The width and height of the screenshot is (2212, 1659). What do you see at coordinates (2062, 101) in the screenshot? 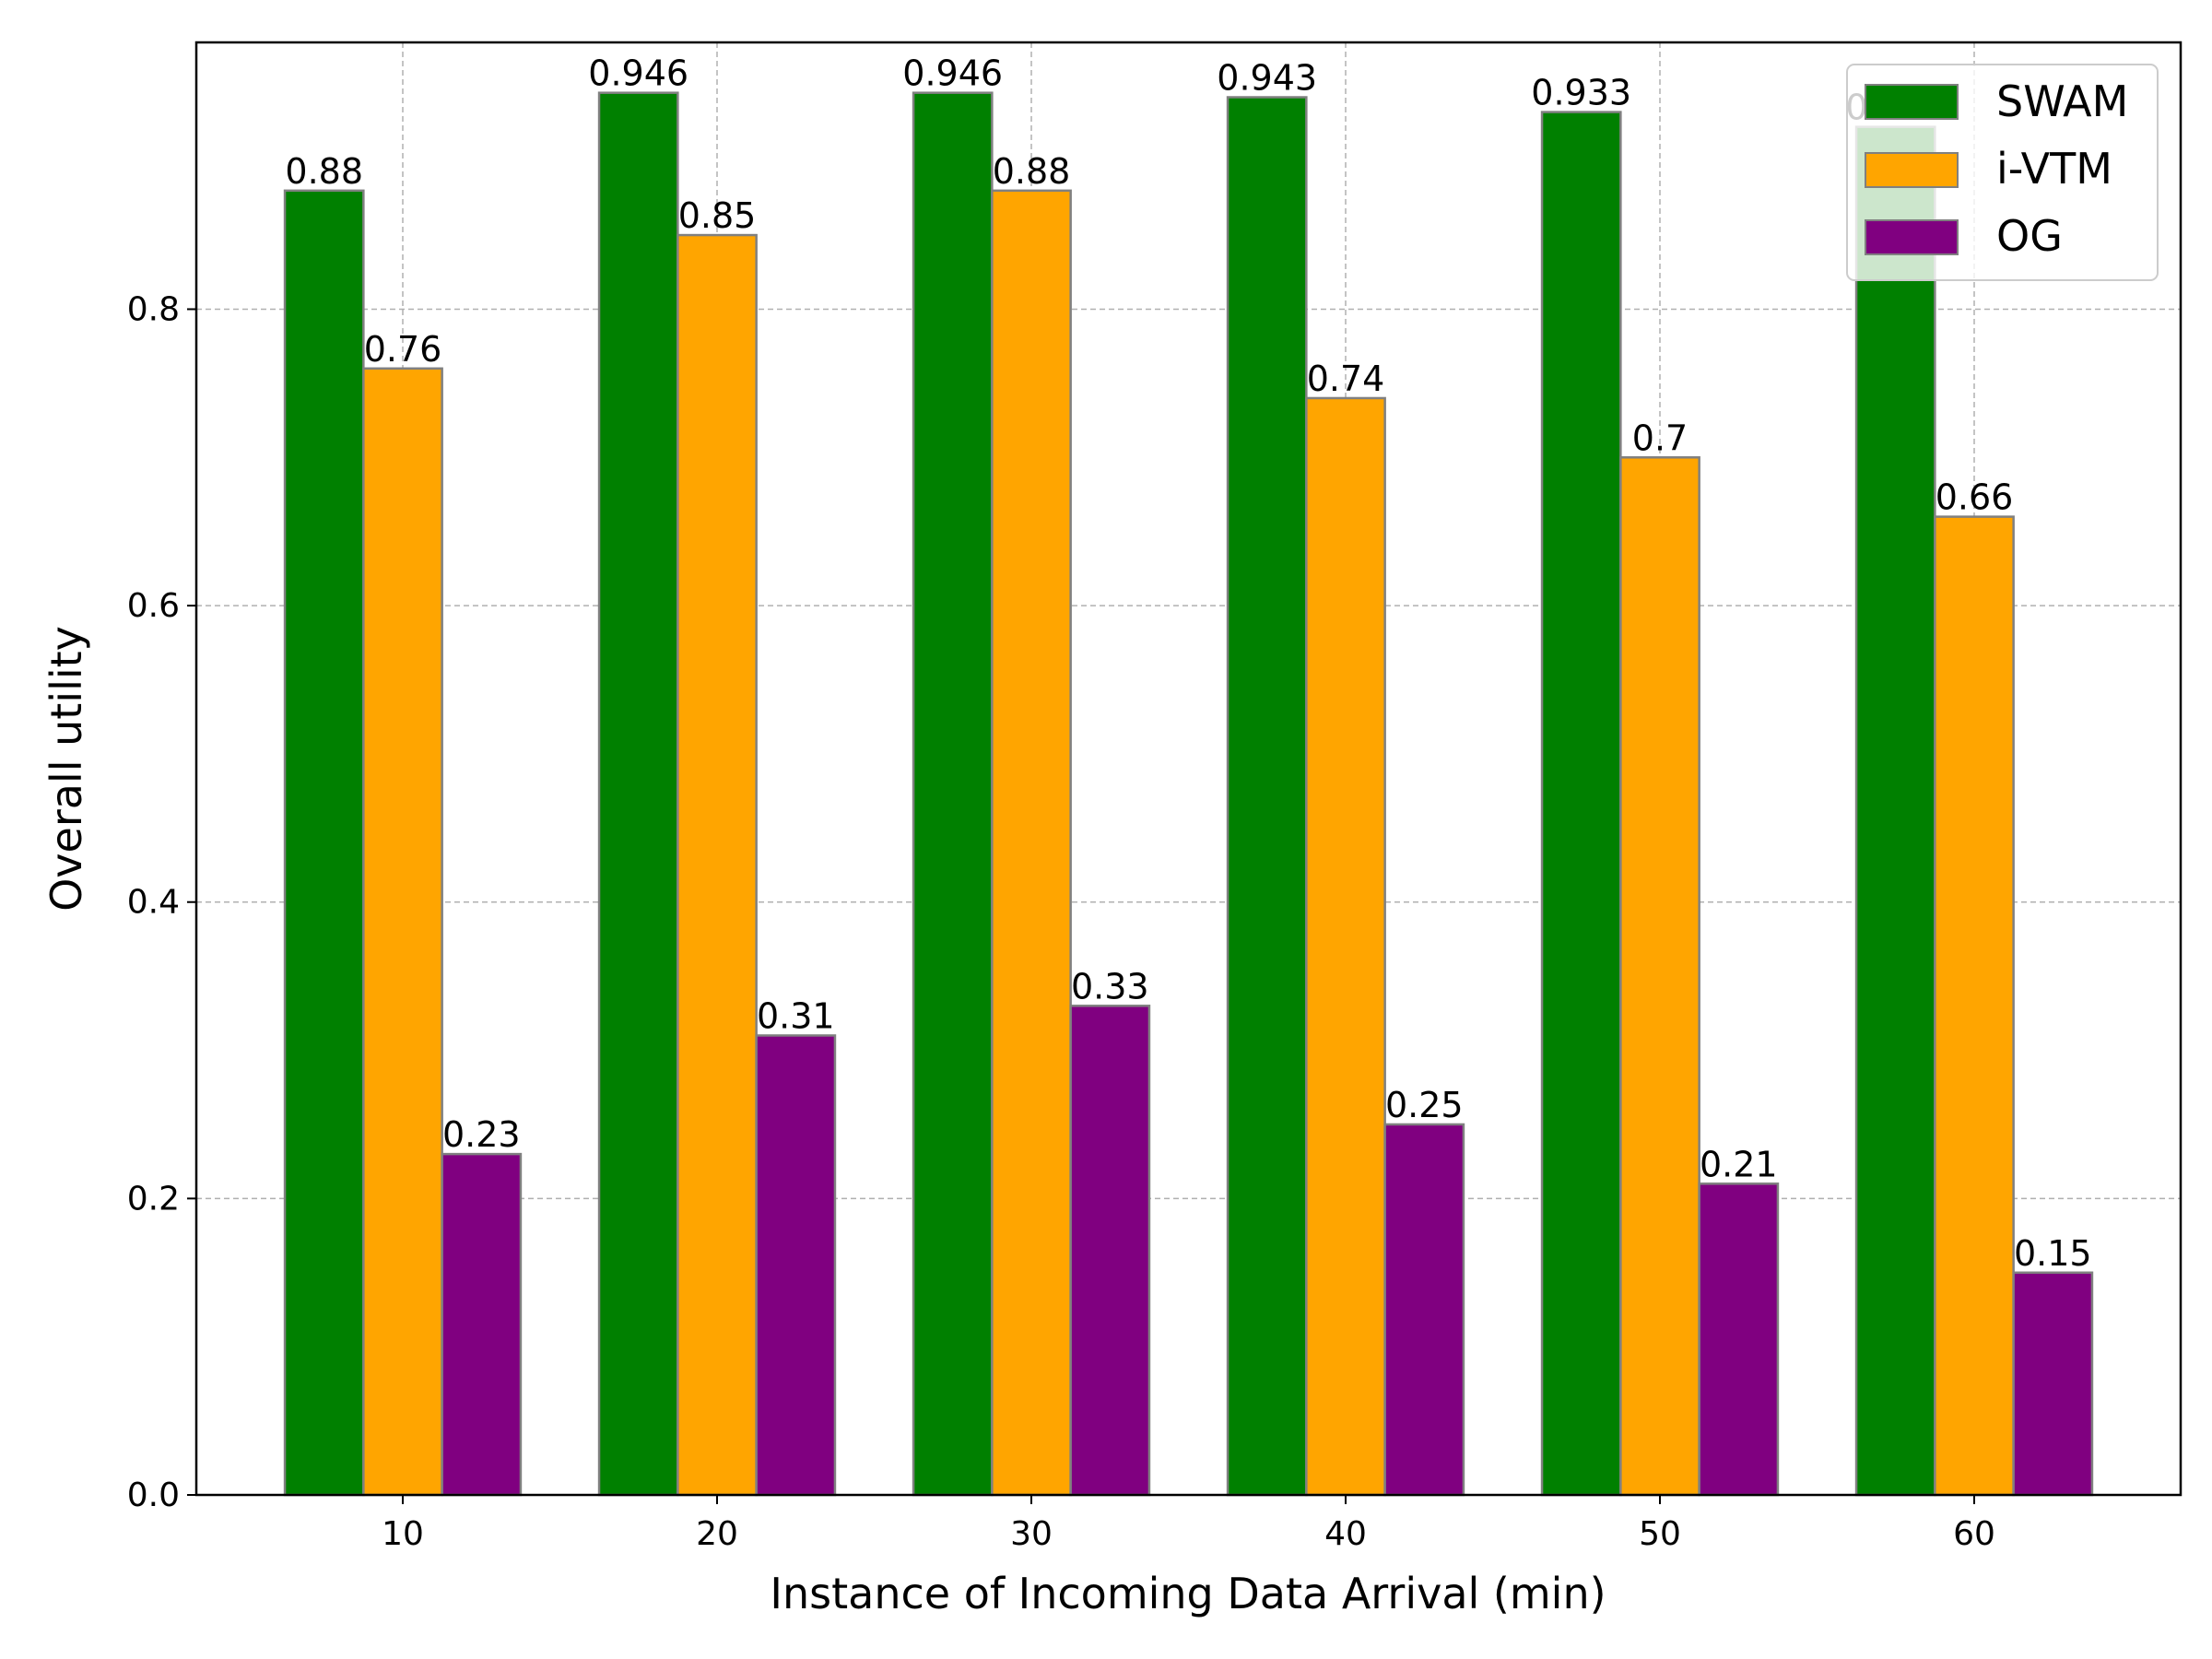
I see `legend-label-swam: SWAM` at bounding box center [2062, 101].